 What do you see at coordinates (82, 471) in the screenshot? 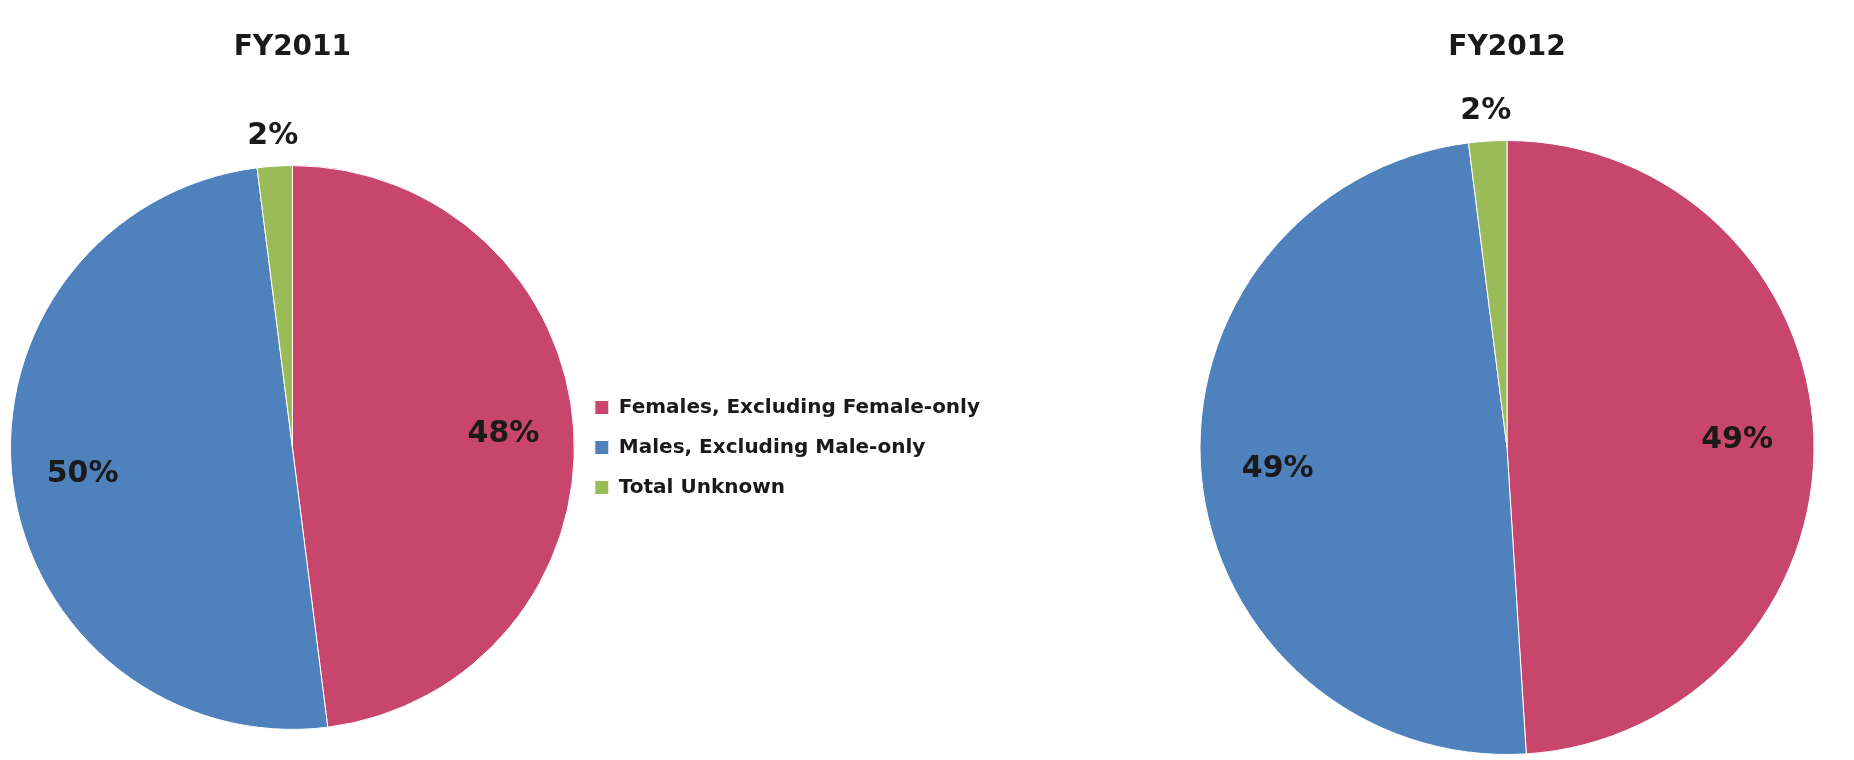
I see `data-label: 50%` at bounding box center [82, 471].